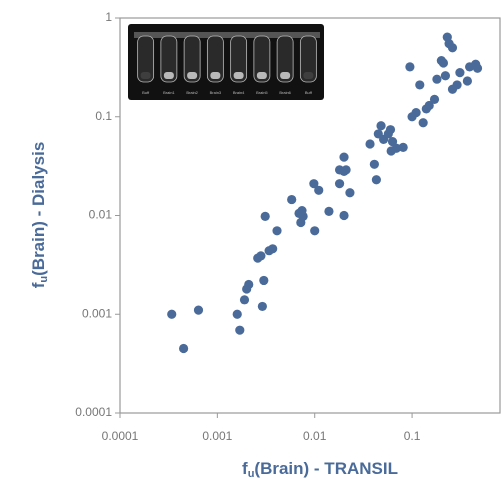 This screenshot has height=485, width=502. What do you see at coordinates (285, 92) in the screenshot?
I see `inset-label: Brain6` at bounding box center [285, 92].